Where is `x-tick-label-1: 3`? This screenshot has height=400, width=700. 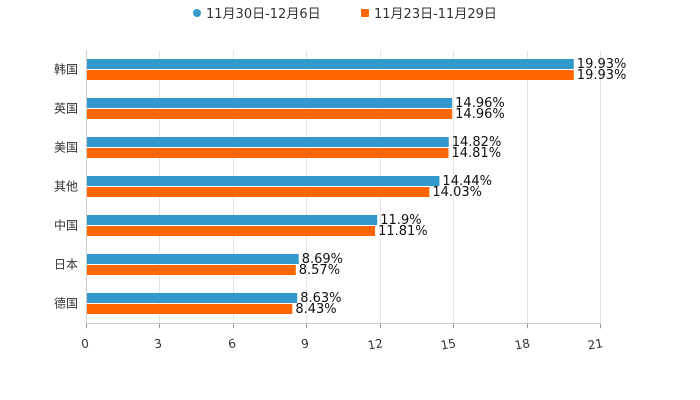 x-tick-label-1: 3 is located at coordinates (158, 343).